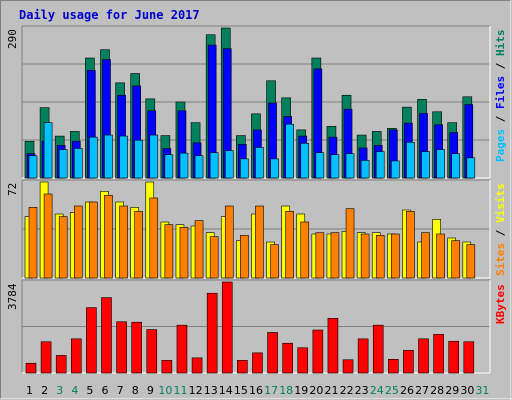 Image resolution: width=512 pixels, height=400 pixels. I want to click on day-label: 6, so click(105, 390).